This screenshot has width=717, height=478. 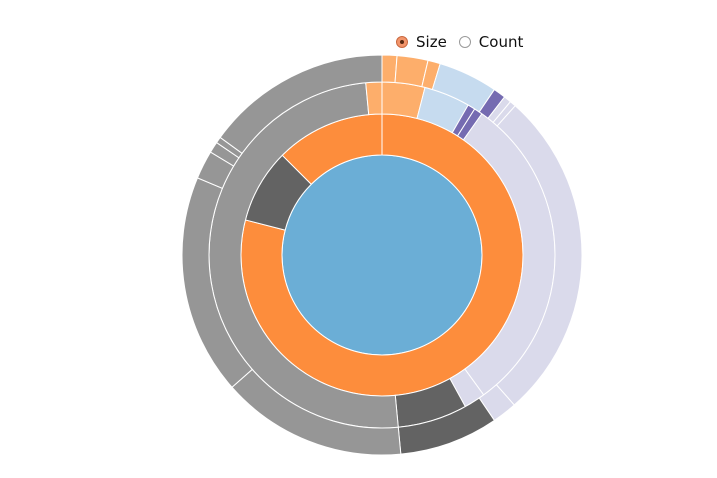 I want to click on size-count-toggle: Size Count, so click(x=459, y=42).